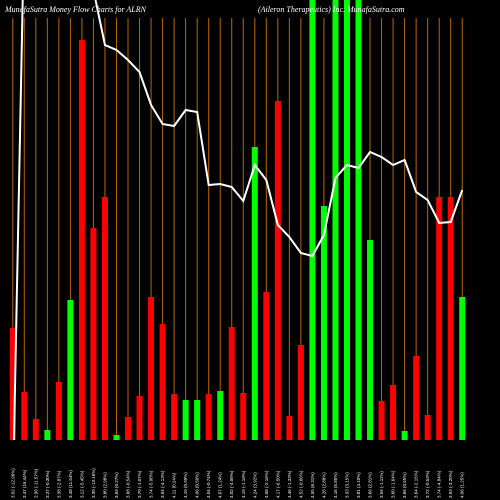  Describe the element at coordinates (323, 485) in the screenshot. I see `x-tick-label: 4.28 (2.88%)` at that location.